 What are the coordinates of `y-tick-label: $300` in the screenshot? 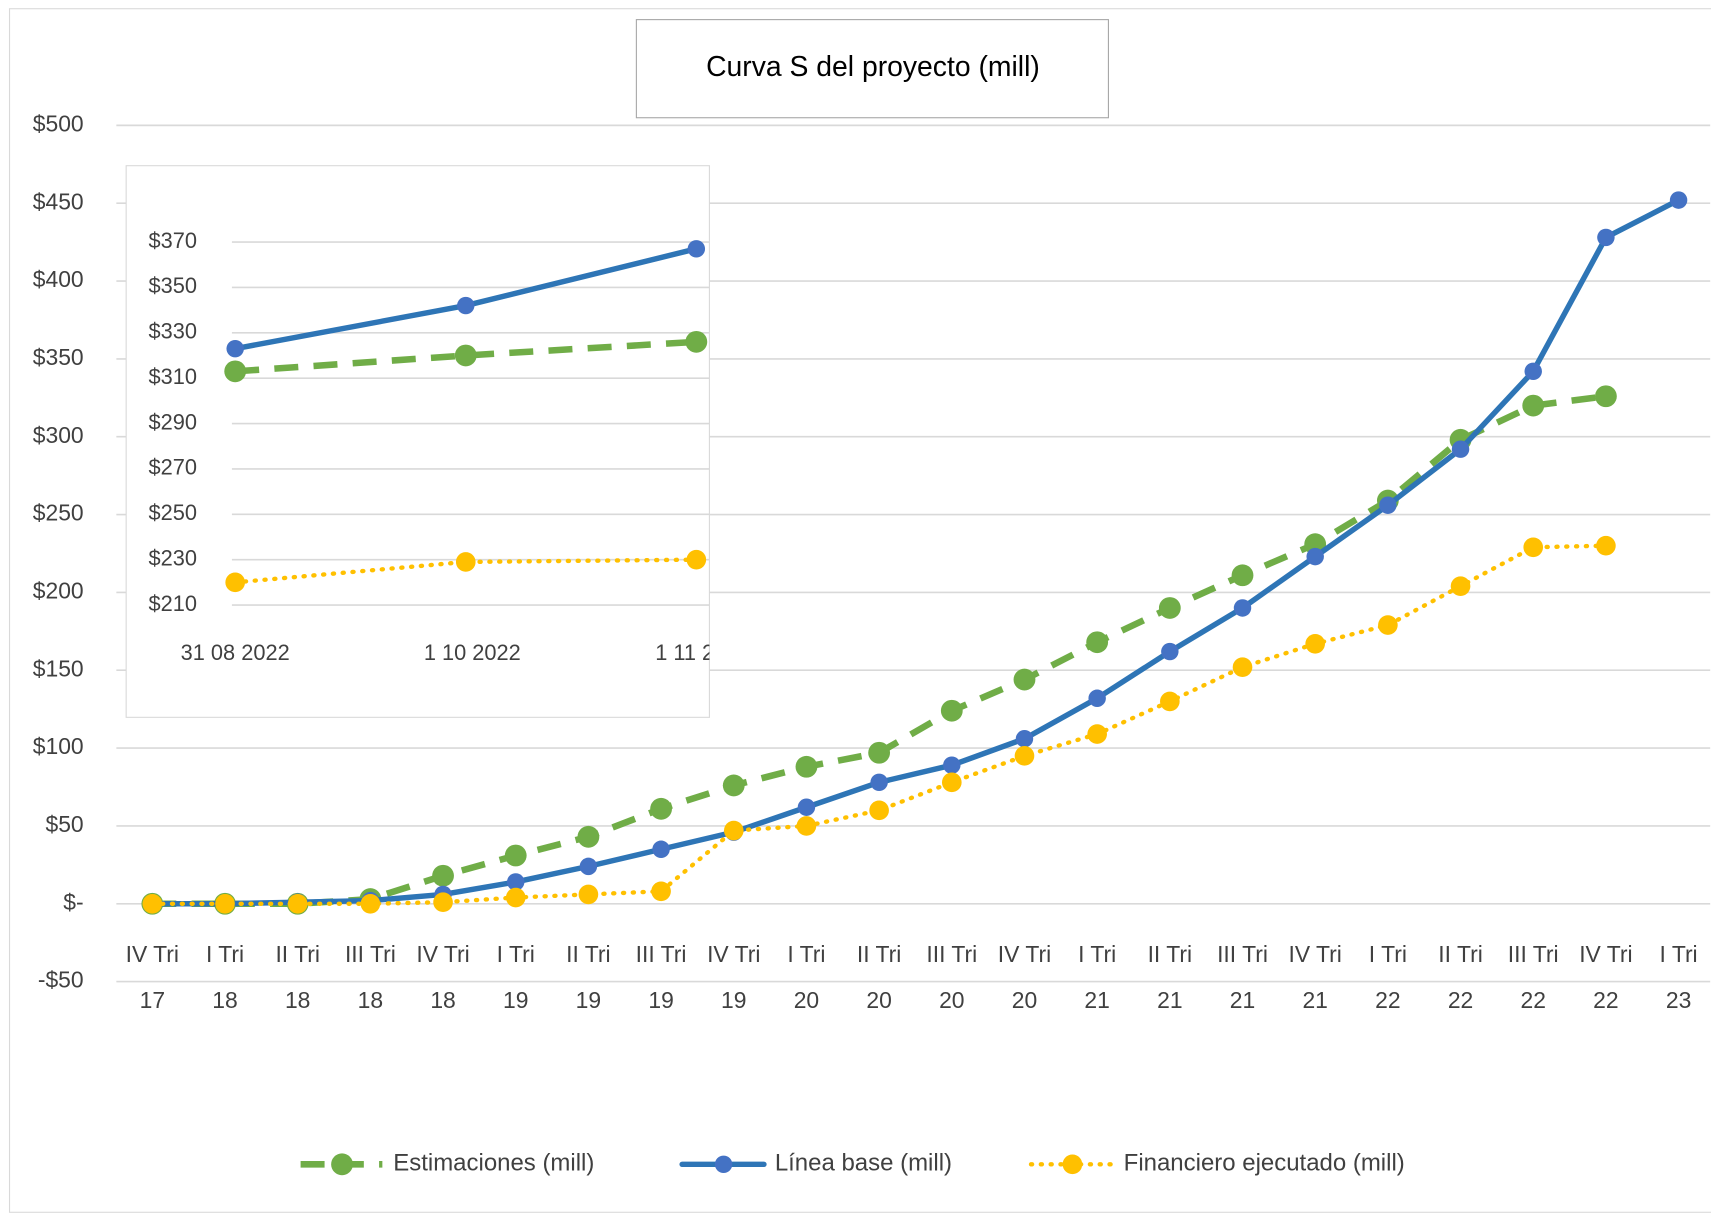 It's located at (58, 435).